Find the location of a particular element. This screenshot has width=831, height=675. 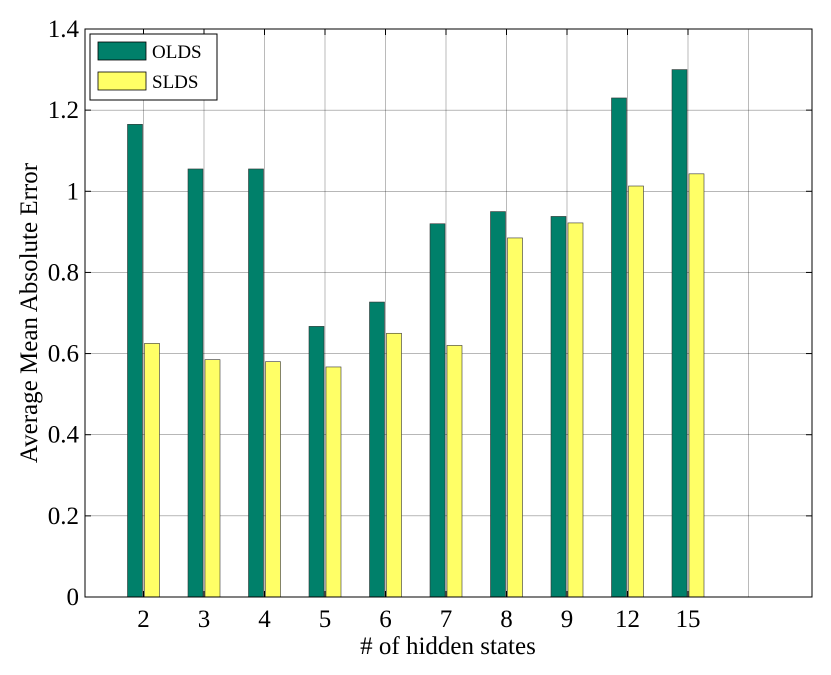

x-tick-label: 7 is located at coordinates (446, 619).